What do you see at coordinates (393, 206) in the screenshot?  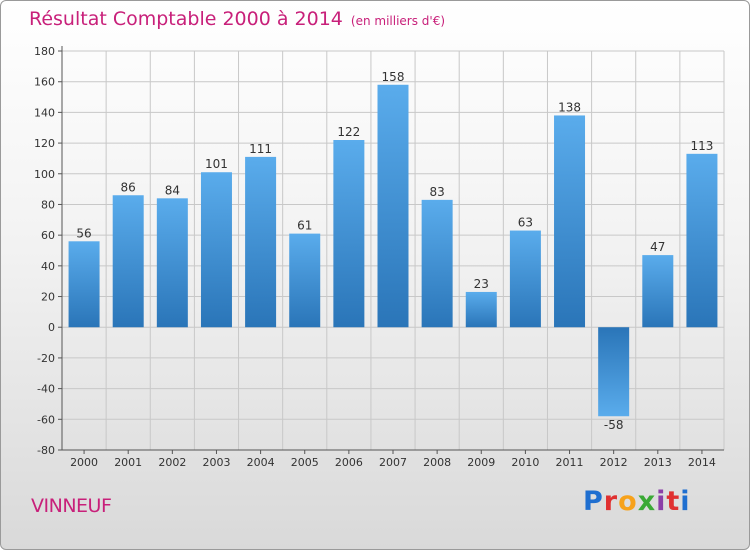 I see `bar-2007` at bounding box center [393, 206].